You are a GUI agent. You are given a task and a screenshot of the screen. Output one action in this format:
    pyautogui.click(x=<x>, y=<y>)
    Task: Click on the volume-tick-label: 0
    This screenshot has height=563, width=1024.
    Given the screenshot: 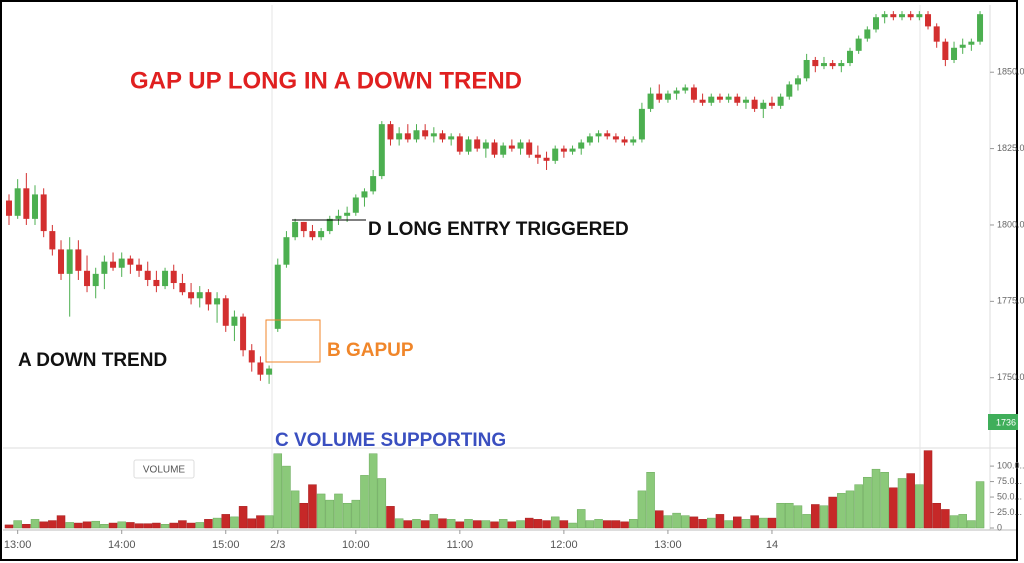 What is the action you would take?
    pyautogui.click(x=999, y=527)
    